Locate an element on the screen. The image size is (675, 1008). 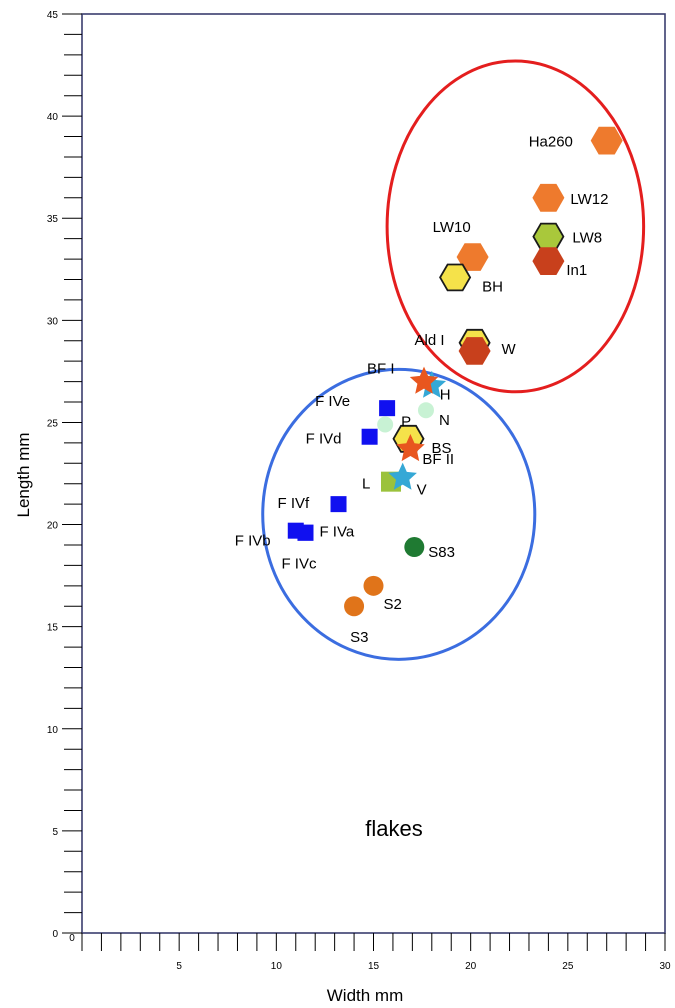
point-lw8 is located at coordinates (548, 236).